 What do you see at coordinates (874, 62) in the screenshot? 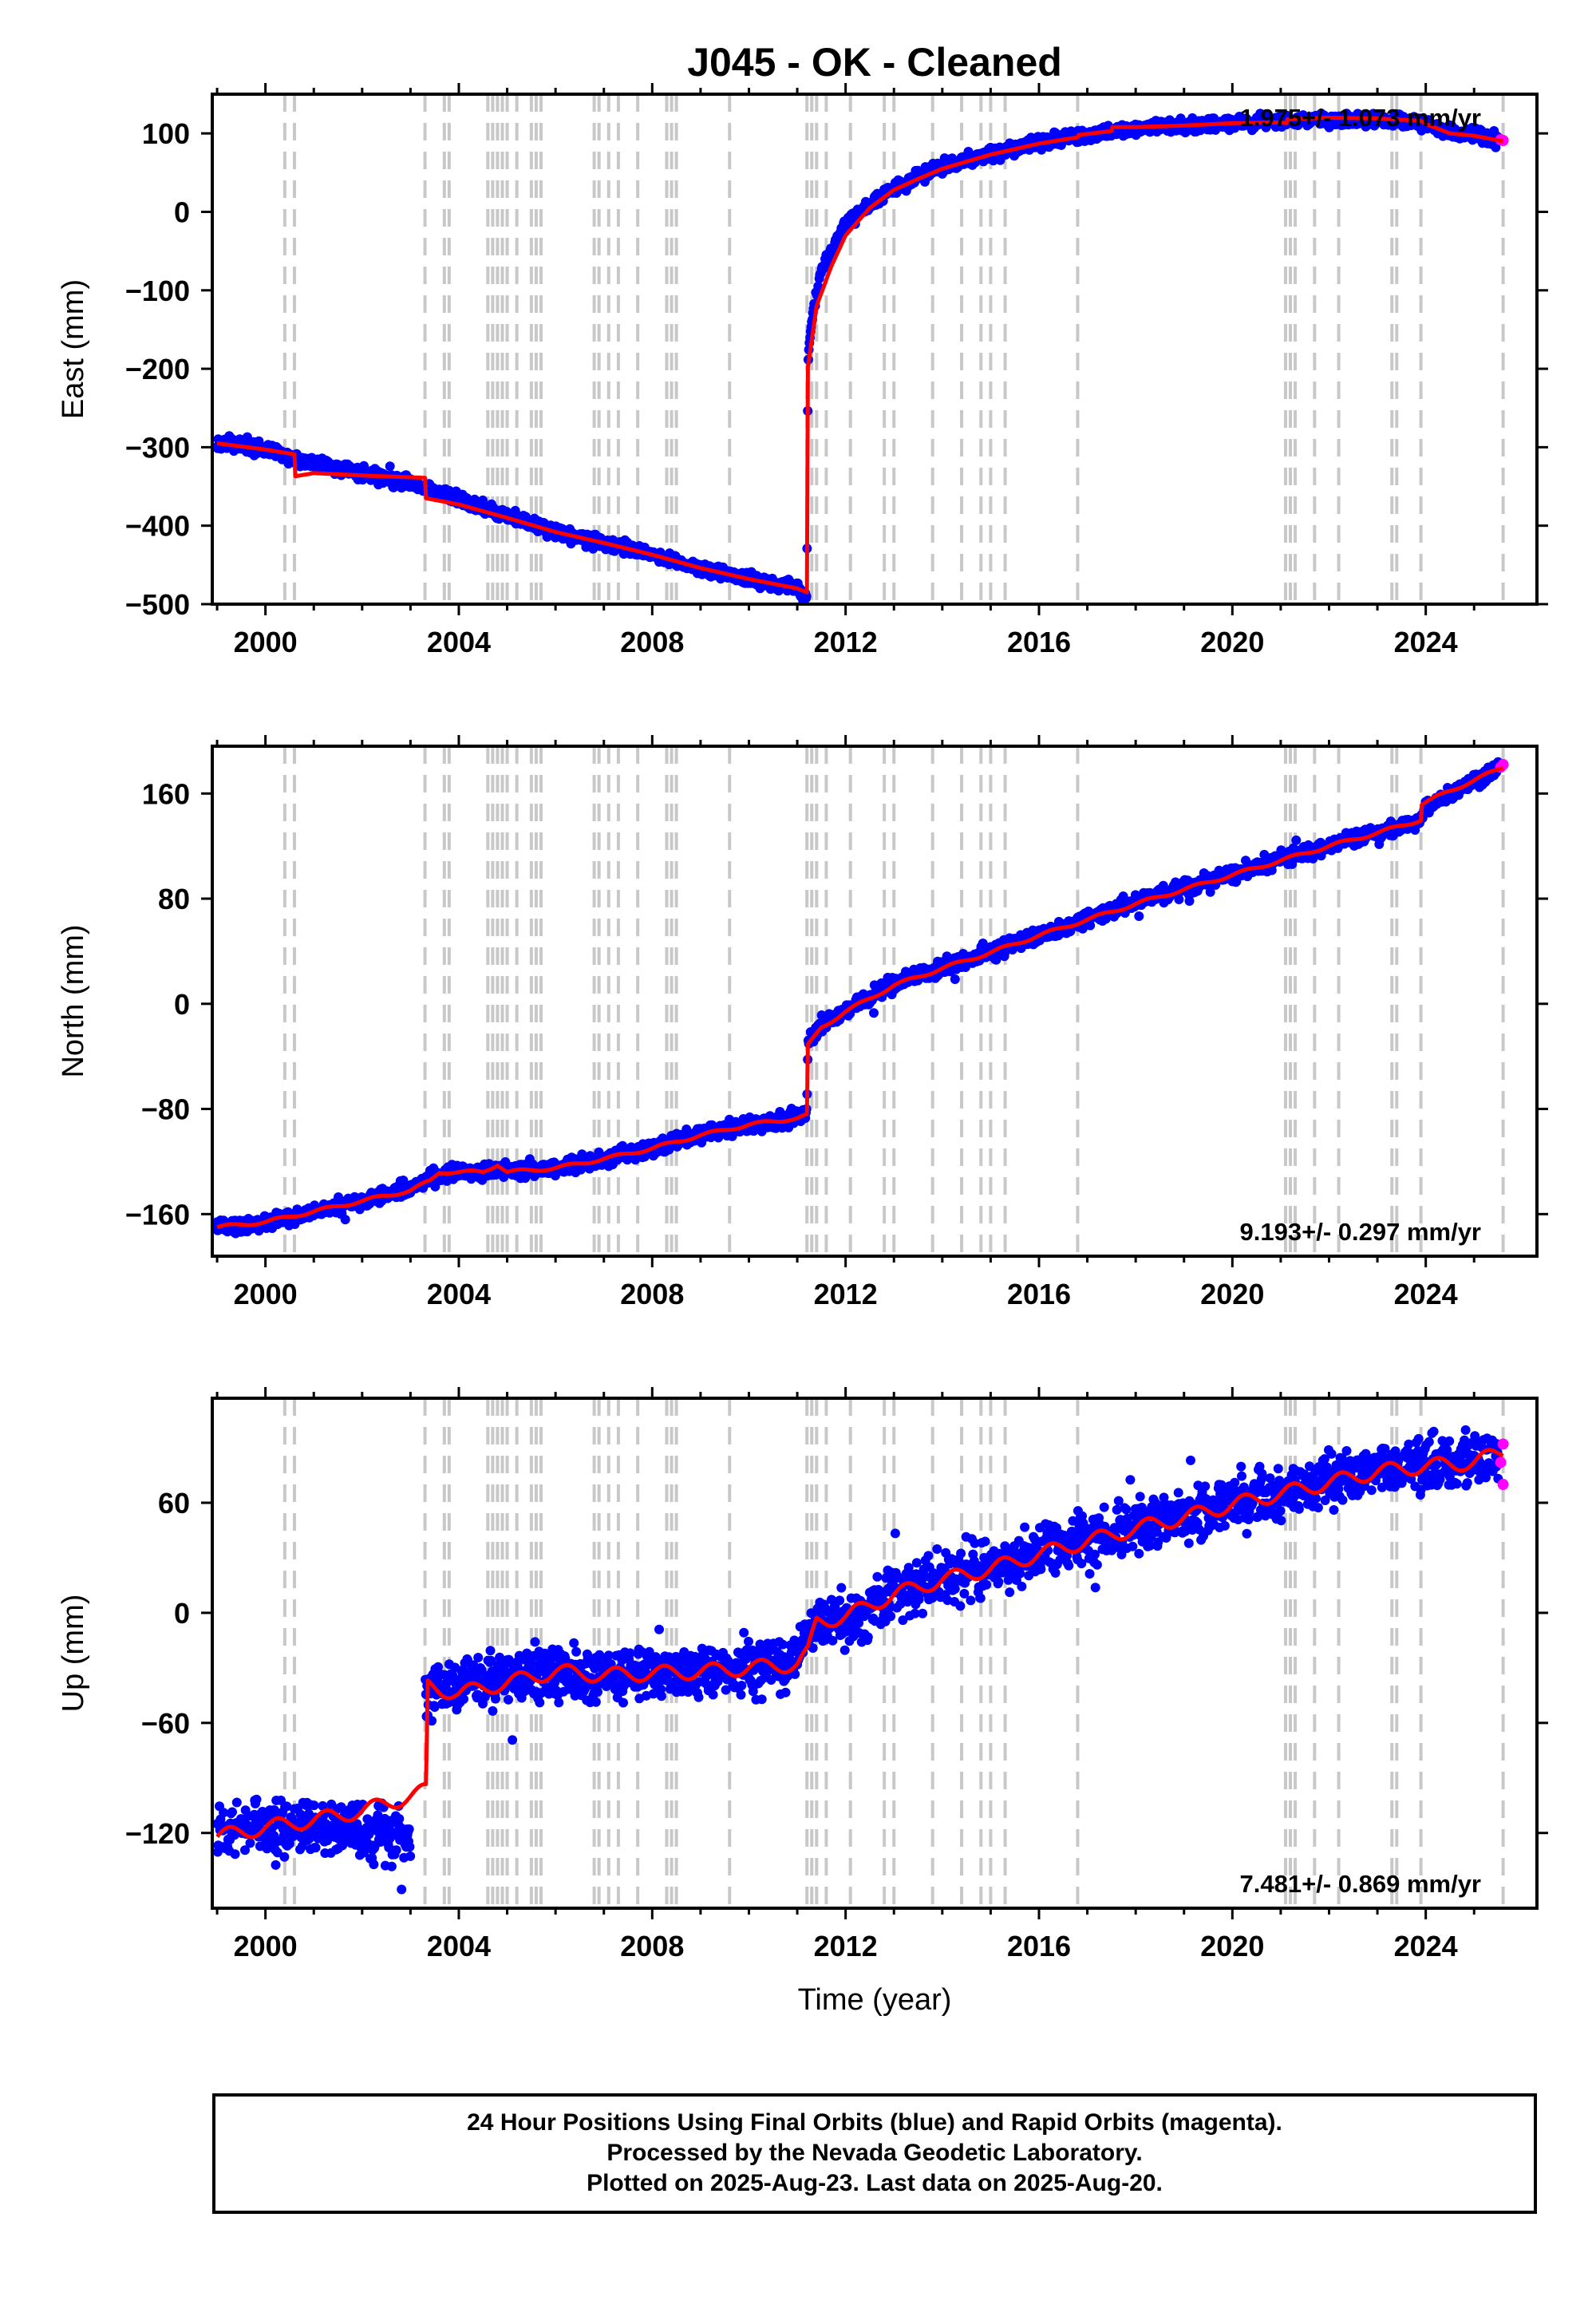
I see `chart-title: J045 - OK - Cleaned` at bounding box center [874, 62].